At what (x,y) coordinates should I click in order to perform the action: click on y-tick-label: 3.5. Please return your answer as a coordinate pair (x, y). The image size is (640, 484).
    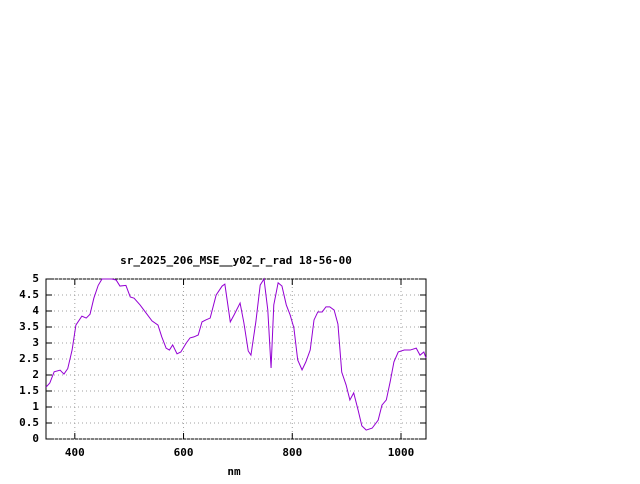
    Looking at the image, I should click on (29, 326).